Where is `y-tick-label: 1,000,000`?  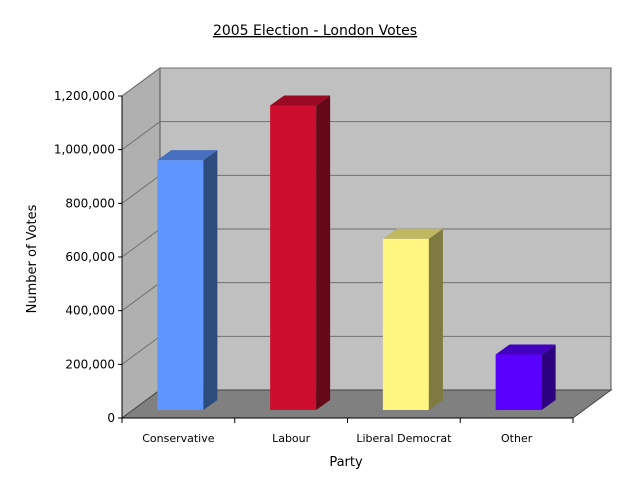 y-tick-label: 1,000,000 is located at coordinates (84, 150).